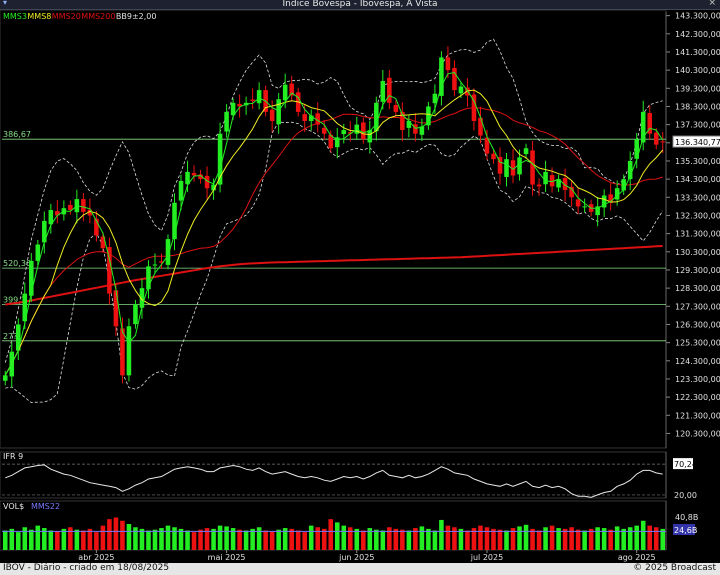 The height and width of the screenshot is (575, 720). I want to click on volume-legend: MMS22, so click(45, 506).